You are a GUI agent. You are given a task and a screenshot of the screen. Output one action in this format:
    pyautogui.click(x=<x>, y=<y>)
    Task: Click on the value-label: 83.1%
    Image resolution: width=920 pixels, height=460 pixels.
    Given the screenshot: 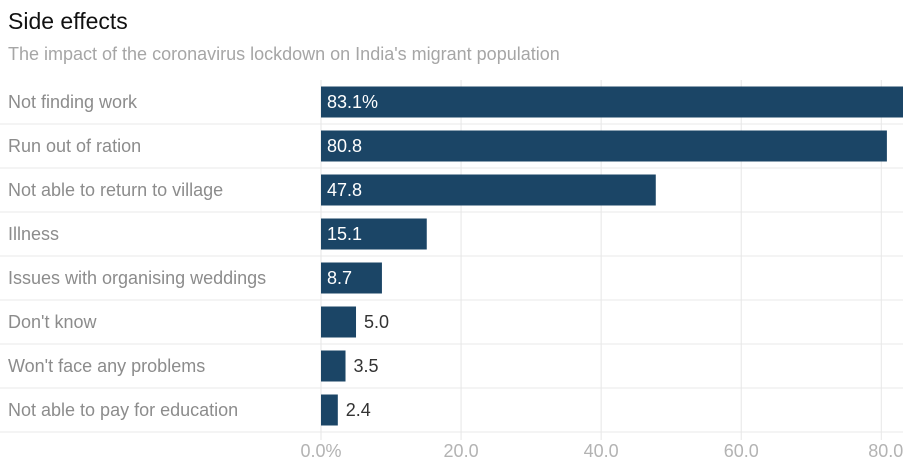 What is the action you would take?
    pyautogui.click(x=352, y=102)
    